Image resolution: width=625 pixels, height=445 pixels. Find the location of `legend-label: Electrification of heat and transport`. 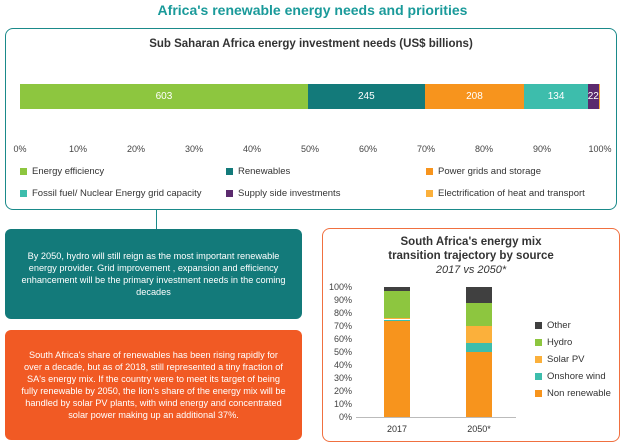

legend-label: Electrification of heat and transport is located at coordinates (511, 193).